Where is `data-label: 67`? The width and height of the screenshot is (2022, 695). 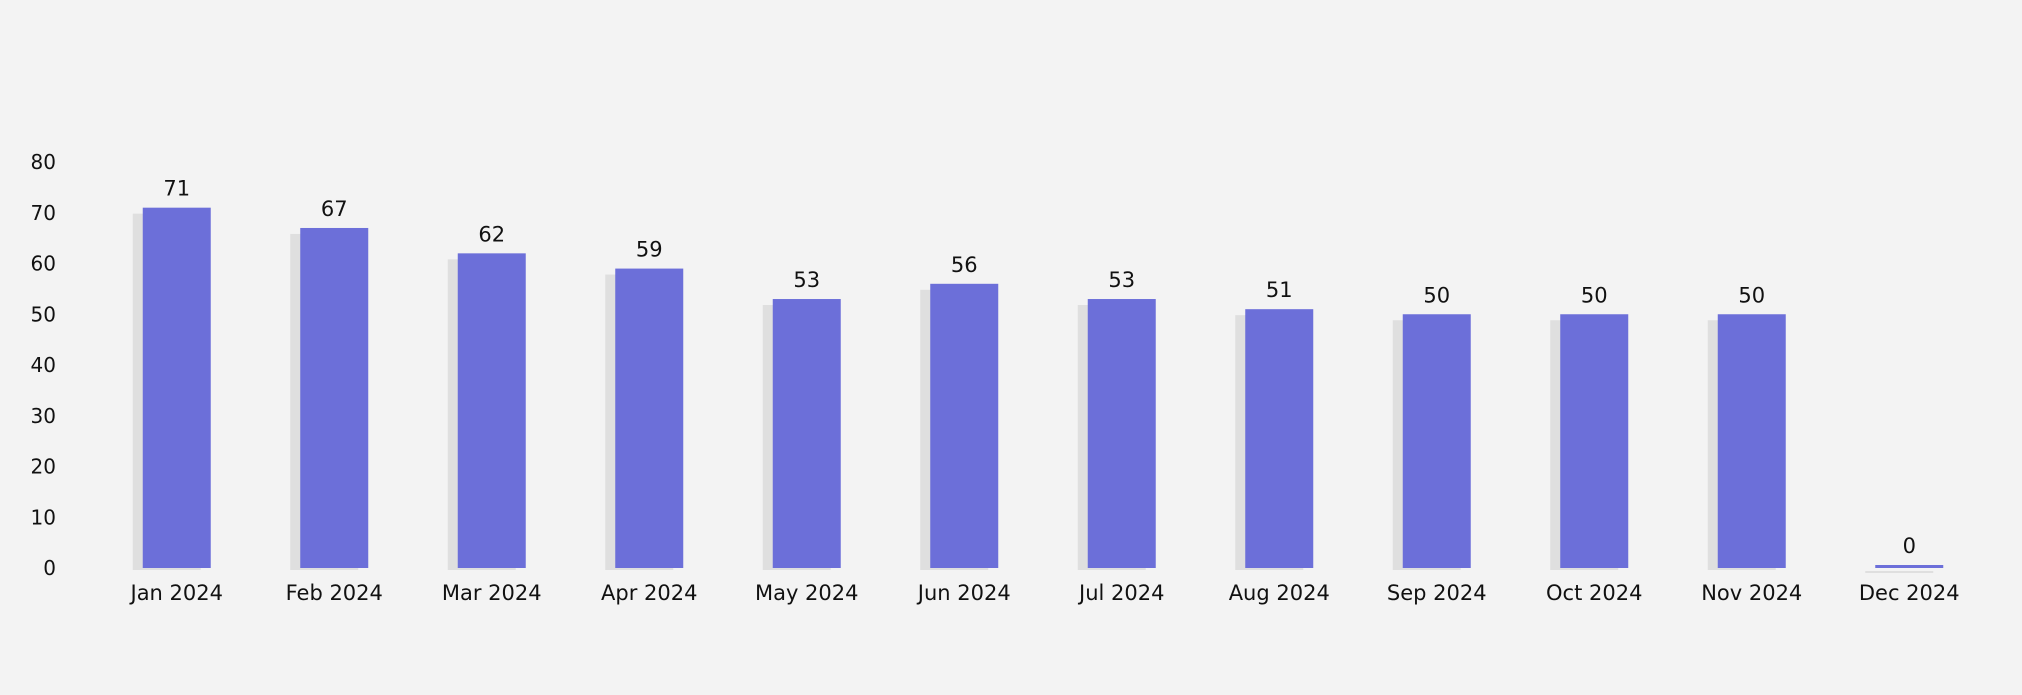 data-label: 67 is located at coordinates (334, 209).